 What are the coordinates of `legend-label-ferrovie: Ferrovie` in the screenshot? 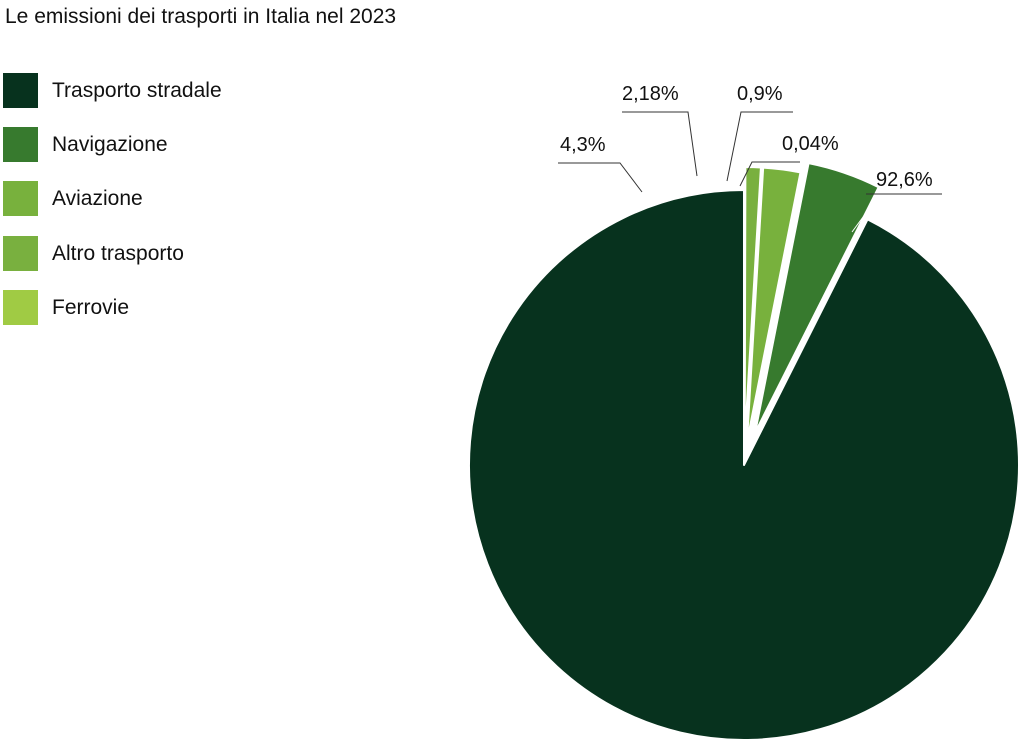 It's located at (91, 307).